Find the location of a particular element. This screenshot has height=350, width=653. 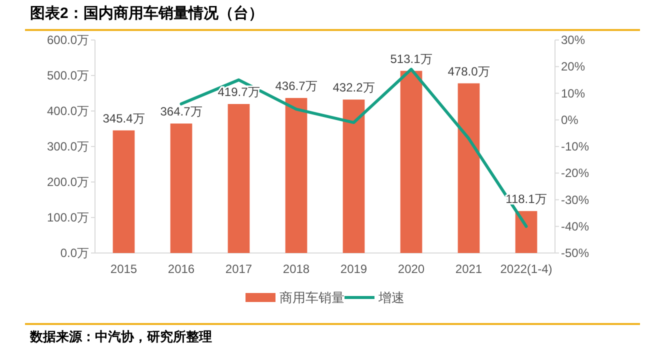

xtick: 2018 is located at coordinates (296, 269).